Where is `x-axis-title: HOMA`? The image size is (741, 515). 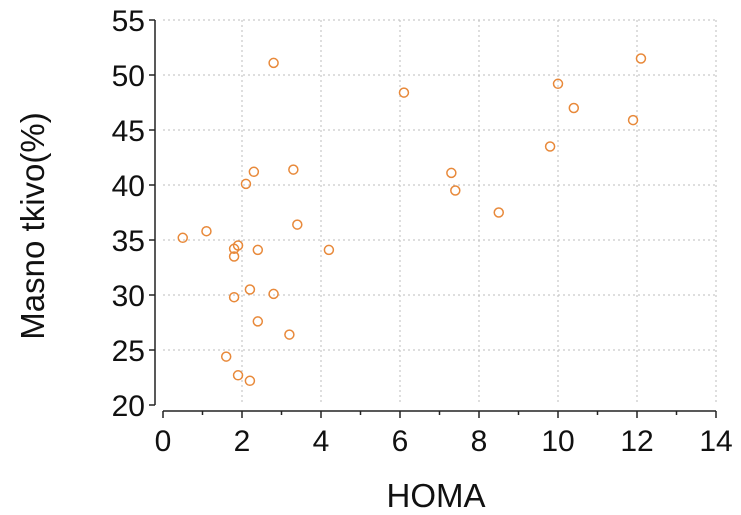 x-axis-title: HOMA is located at coordinates (436, 495).